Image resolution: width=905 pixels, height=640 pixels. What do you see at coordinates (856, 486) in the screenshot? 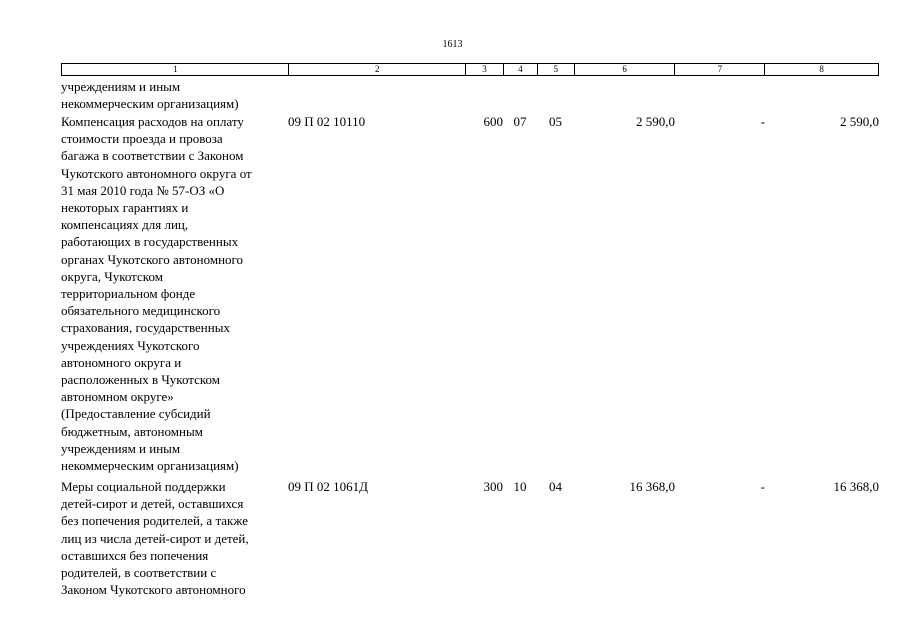
I see `row-sum-3: 16 368,0` at bounding box center [856, 486].